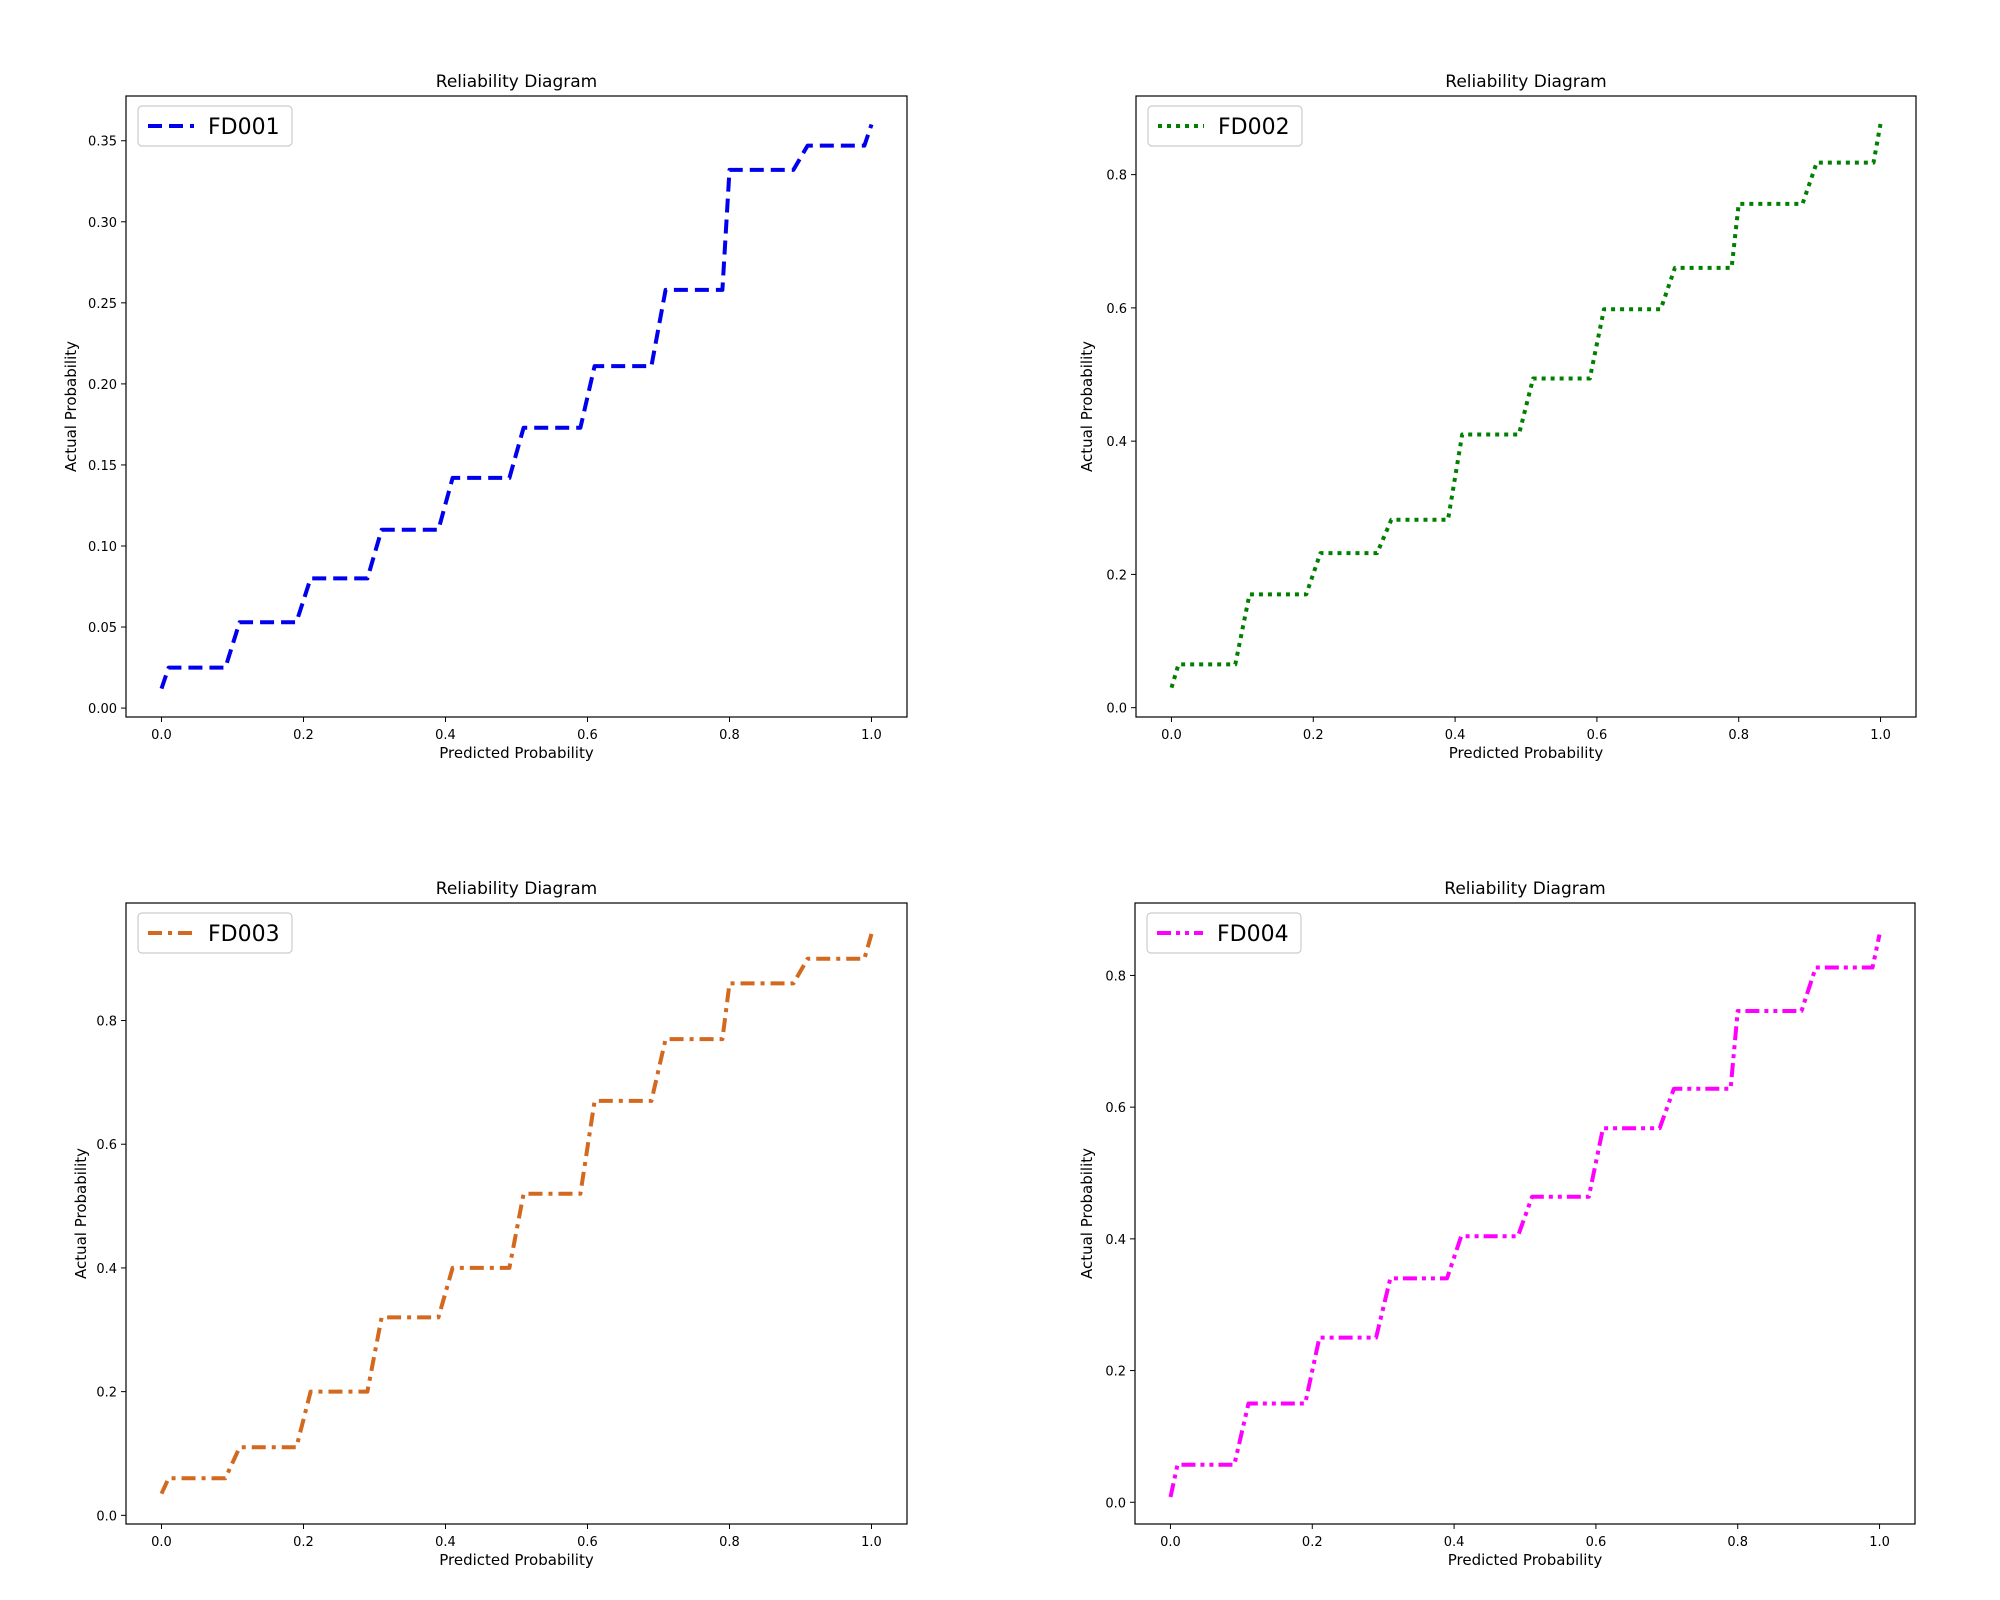 The image size is (2000, 1600). I want to click on legend: FD002, so click(1225, 126).